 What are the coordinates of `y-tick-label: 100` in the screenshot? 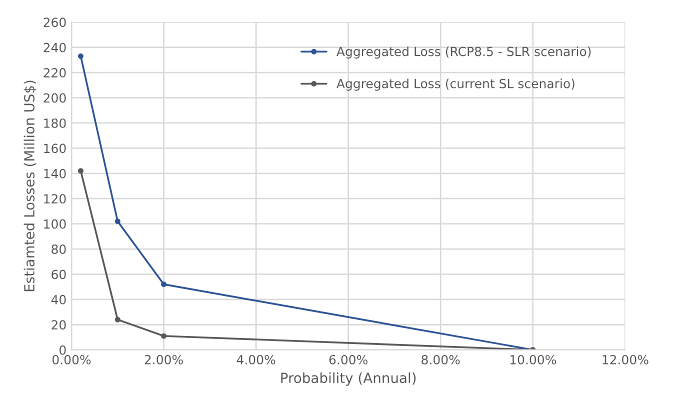 It's located at (55, 224).